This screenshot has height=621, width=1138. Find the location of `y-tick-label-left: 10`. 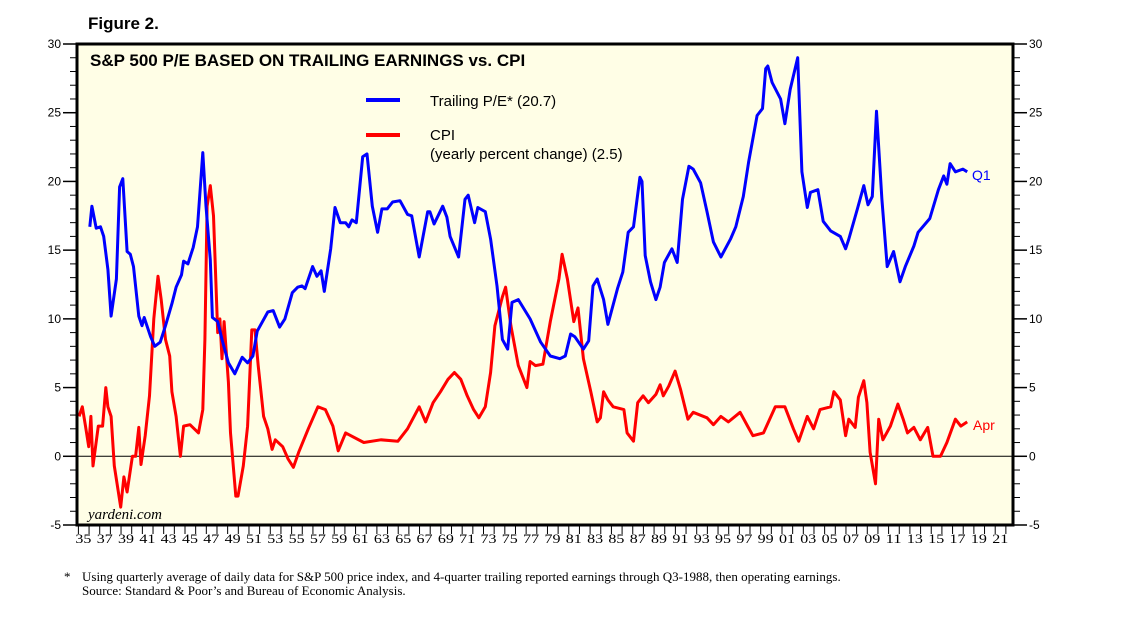

y-tick-label-left: 10 is located at coordinates (55, 319).